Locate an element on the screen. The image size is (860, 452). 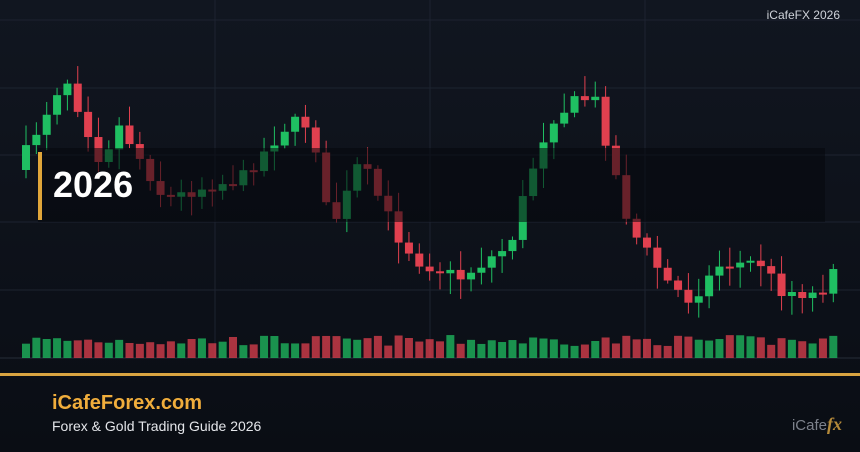
year-heading: 2026 is located at coordinates (93, 184).